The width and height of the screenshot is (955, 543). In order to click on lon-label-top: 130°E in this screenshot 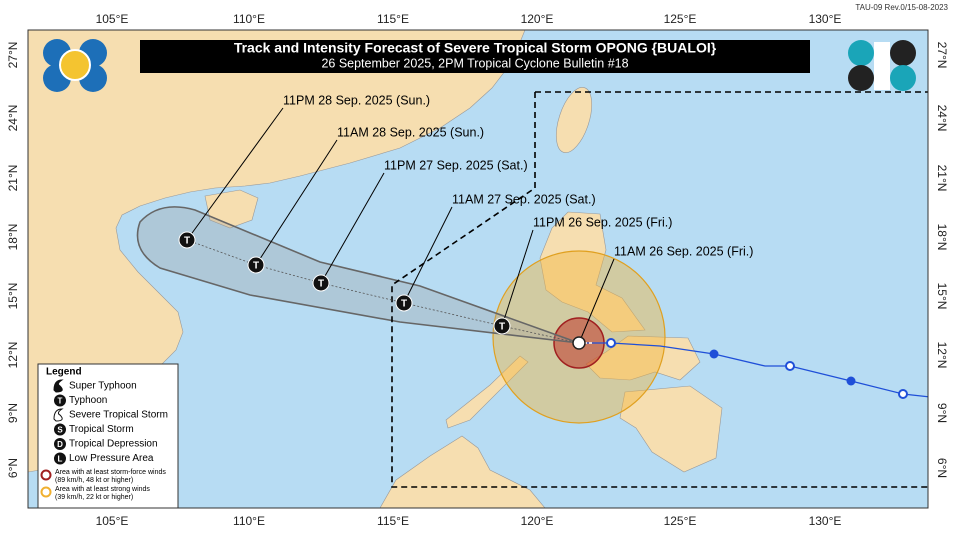, I will do `click(825, 19)`.